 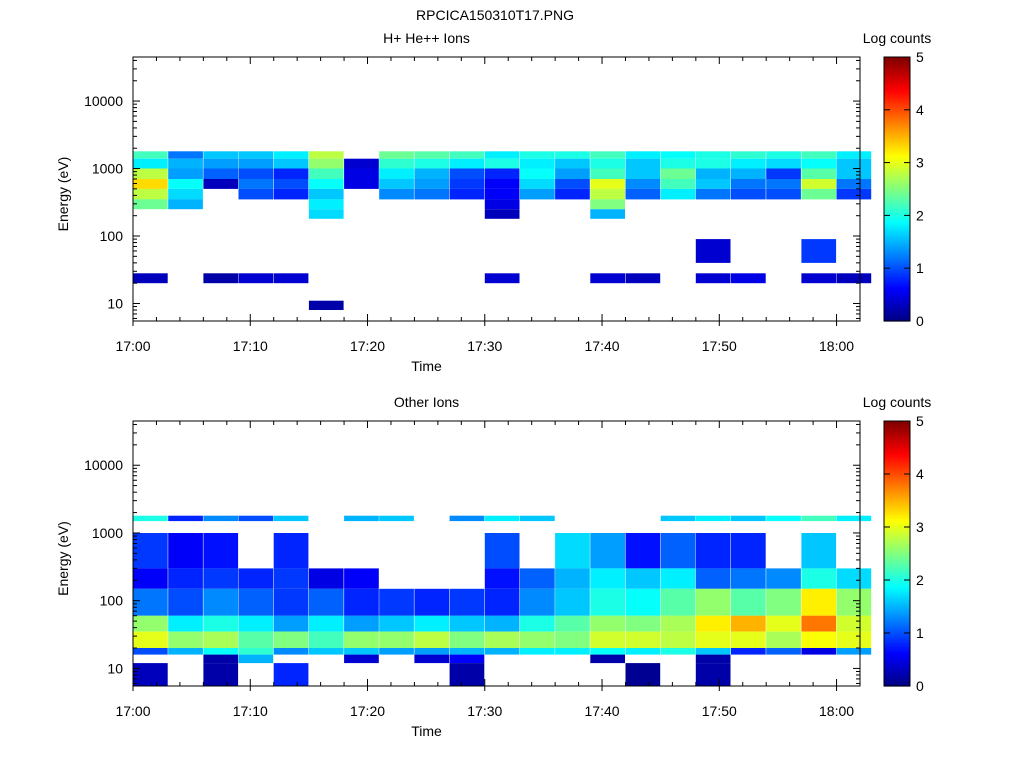 What do you see at coordinates (115, 303) in the screenshot?
I see `y-tick-label: 10` at bounding box center [115, 303].